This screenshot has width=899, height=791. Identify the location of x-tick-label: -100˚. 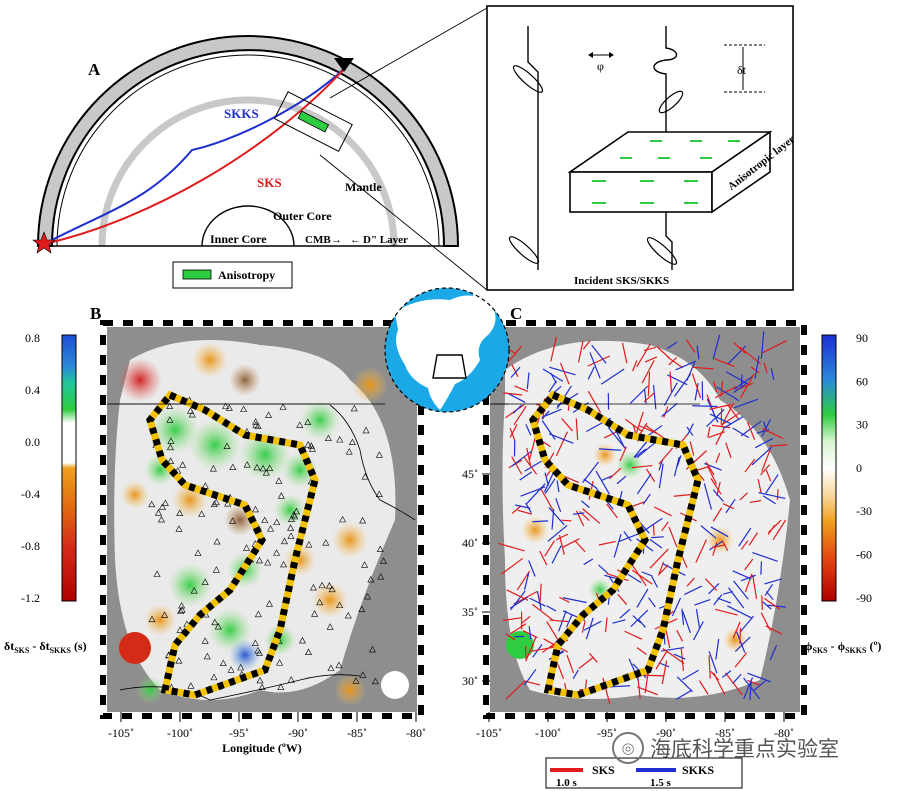
(180, 733).